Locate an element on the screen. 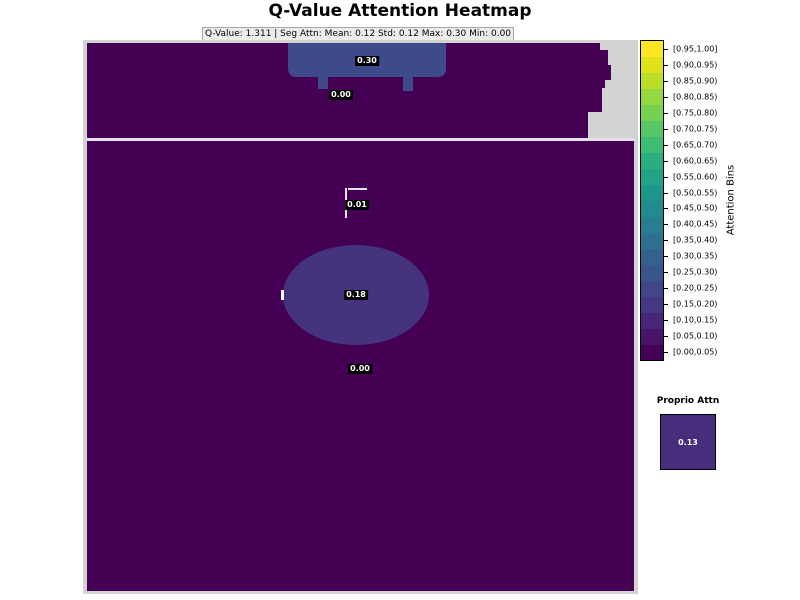  stick-top is located at coordinates (357, 189).